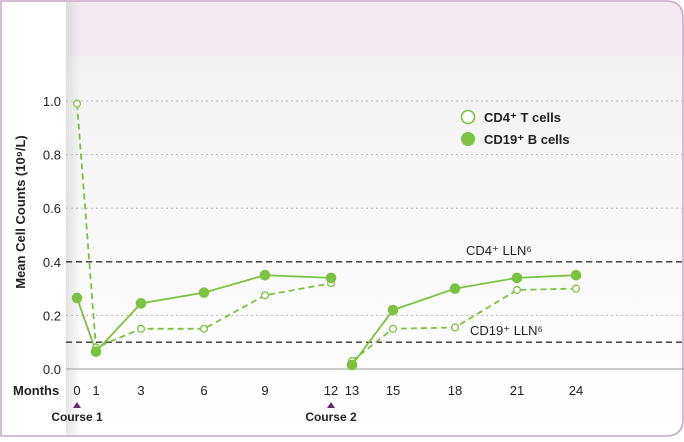  Describe the element at coordinates (52, 155) in the screenshot. I see `y-tick-label: 0.8` at that location.